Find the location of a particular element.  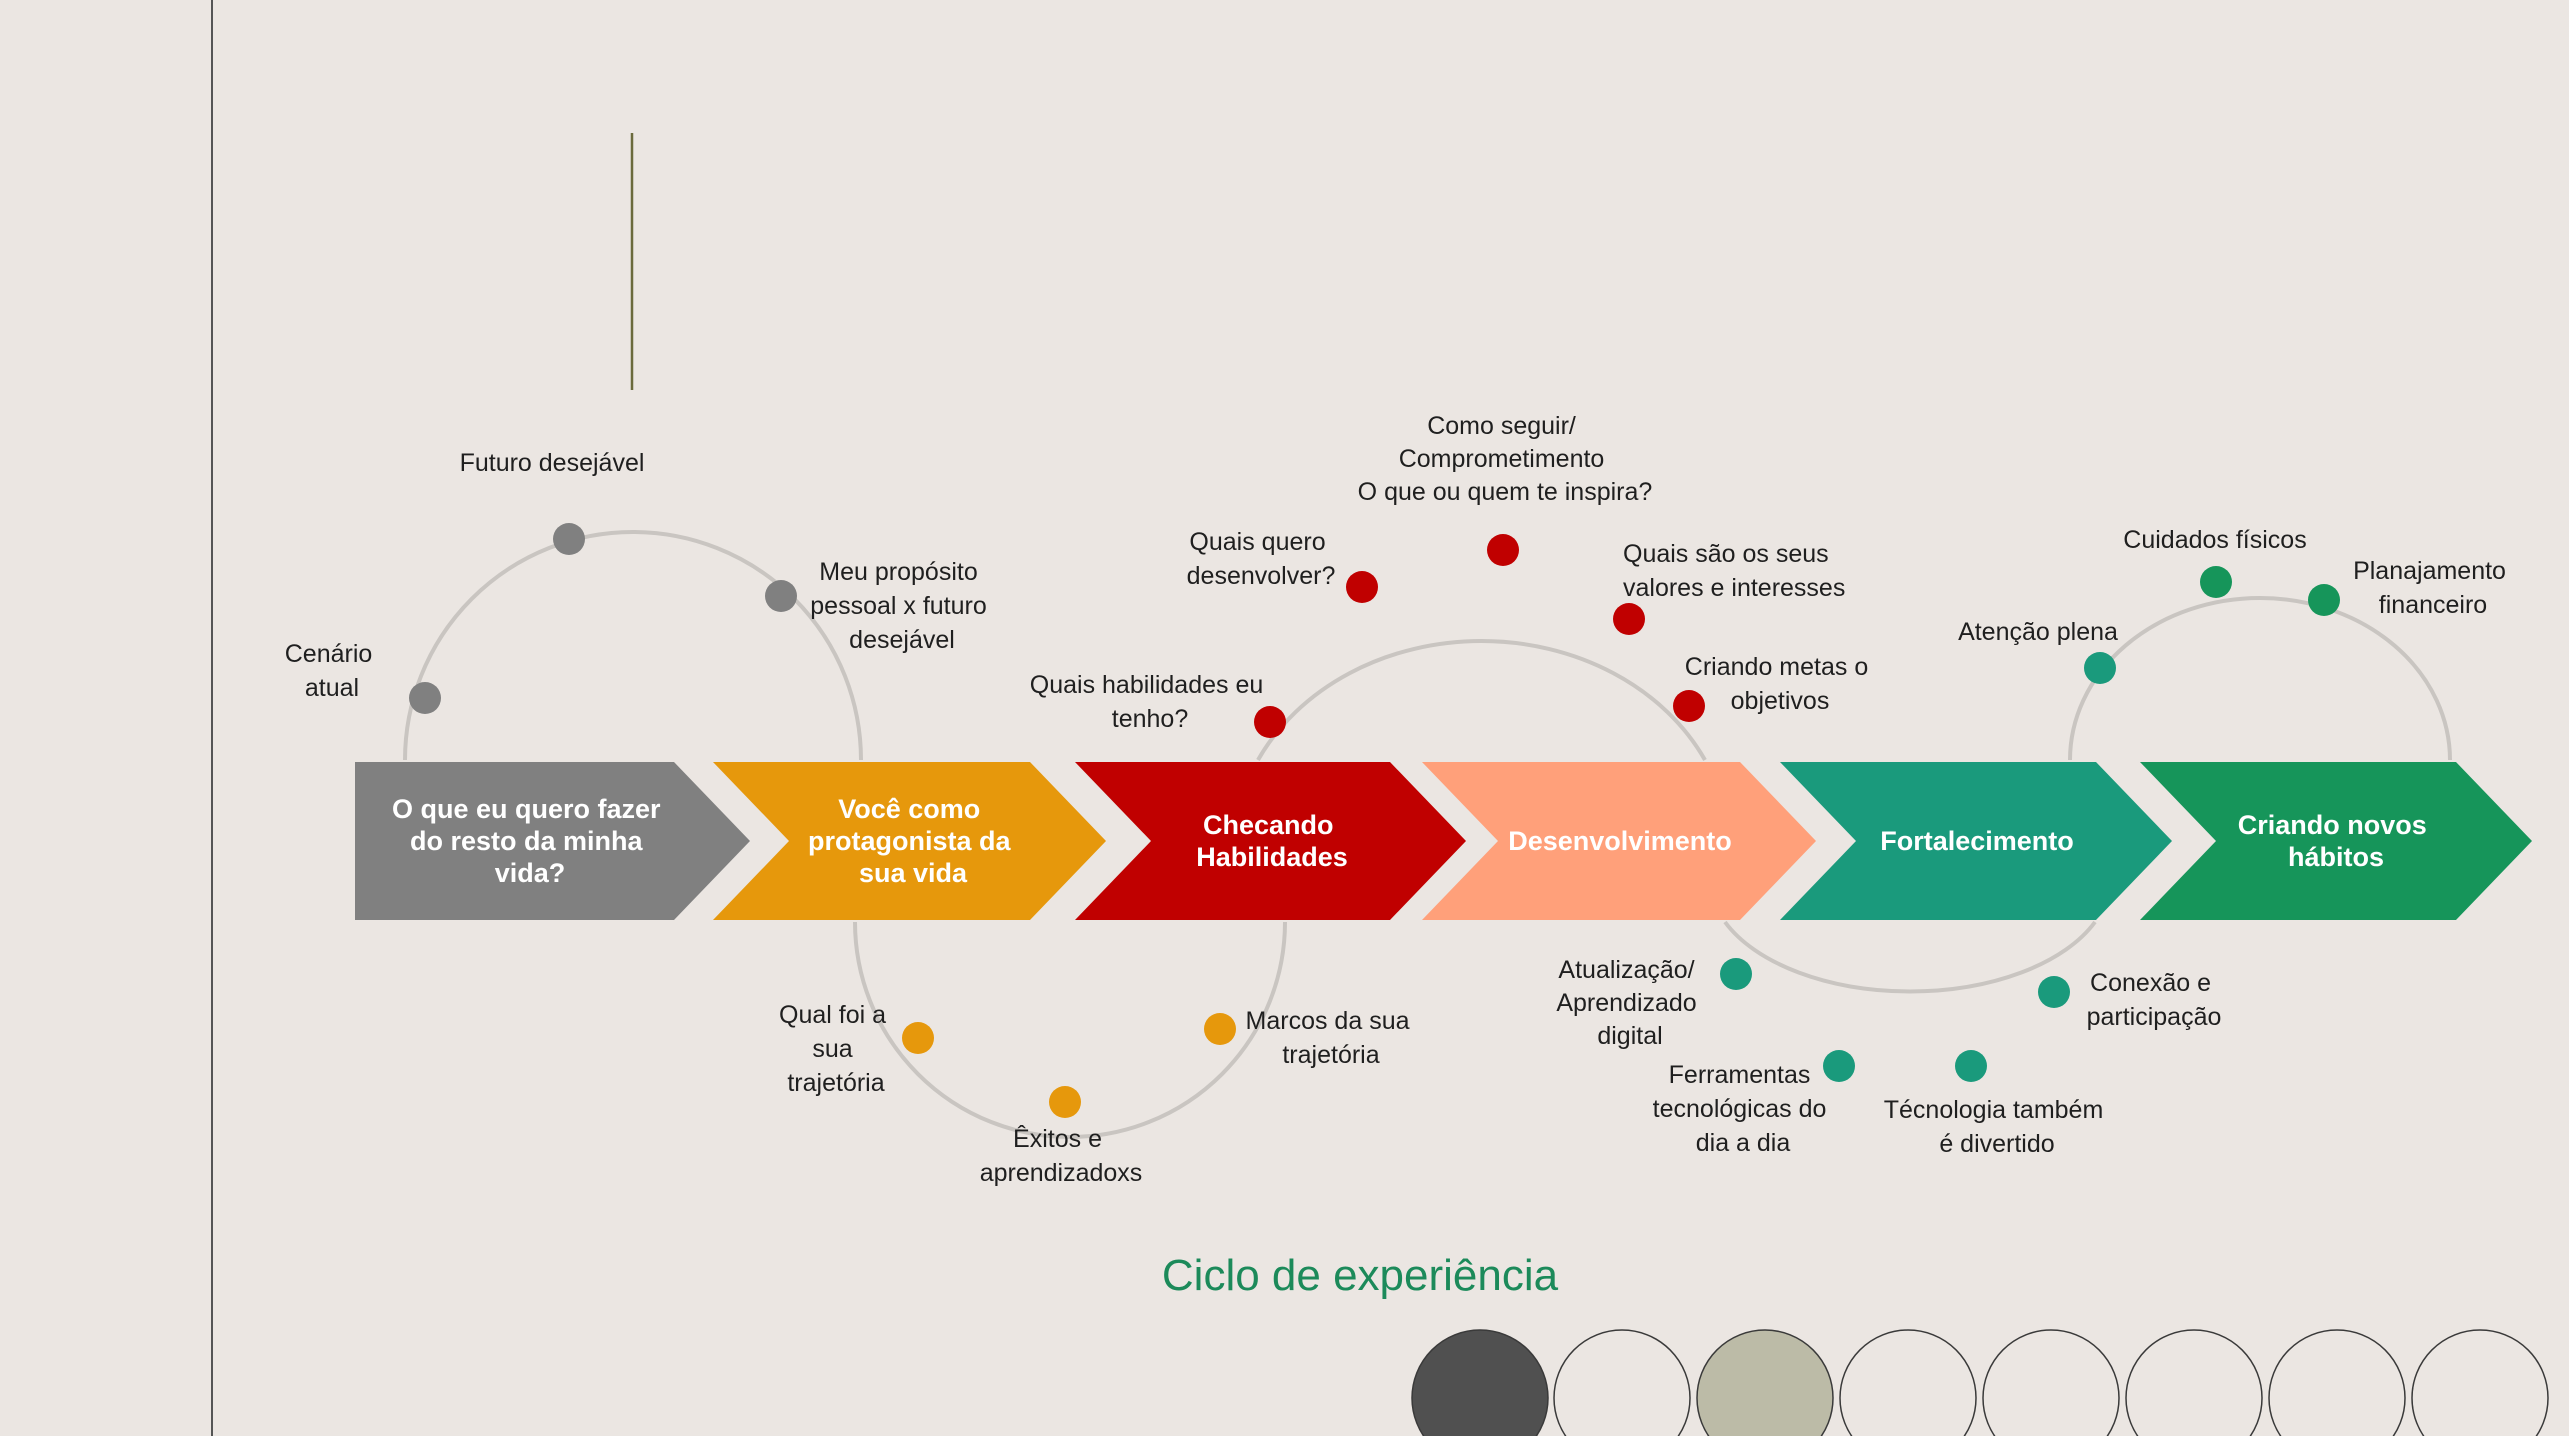

label-meu-proposito: Meu propósito pessoal x futuro desejável is located at coordinates (901, 606).